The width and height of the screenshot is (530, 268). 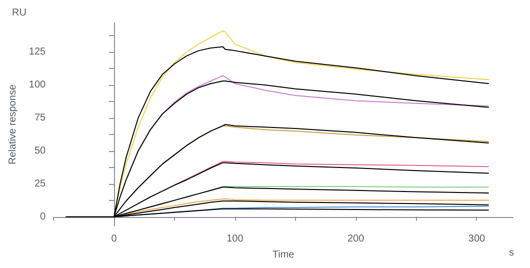 What do you see at coordinates (235, 239) in the screenshot?
I see `x-tick-label: 100` at bounding box center [235, 239].